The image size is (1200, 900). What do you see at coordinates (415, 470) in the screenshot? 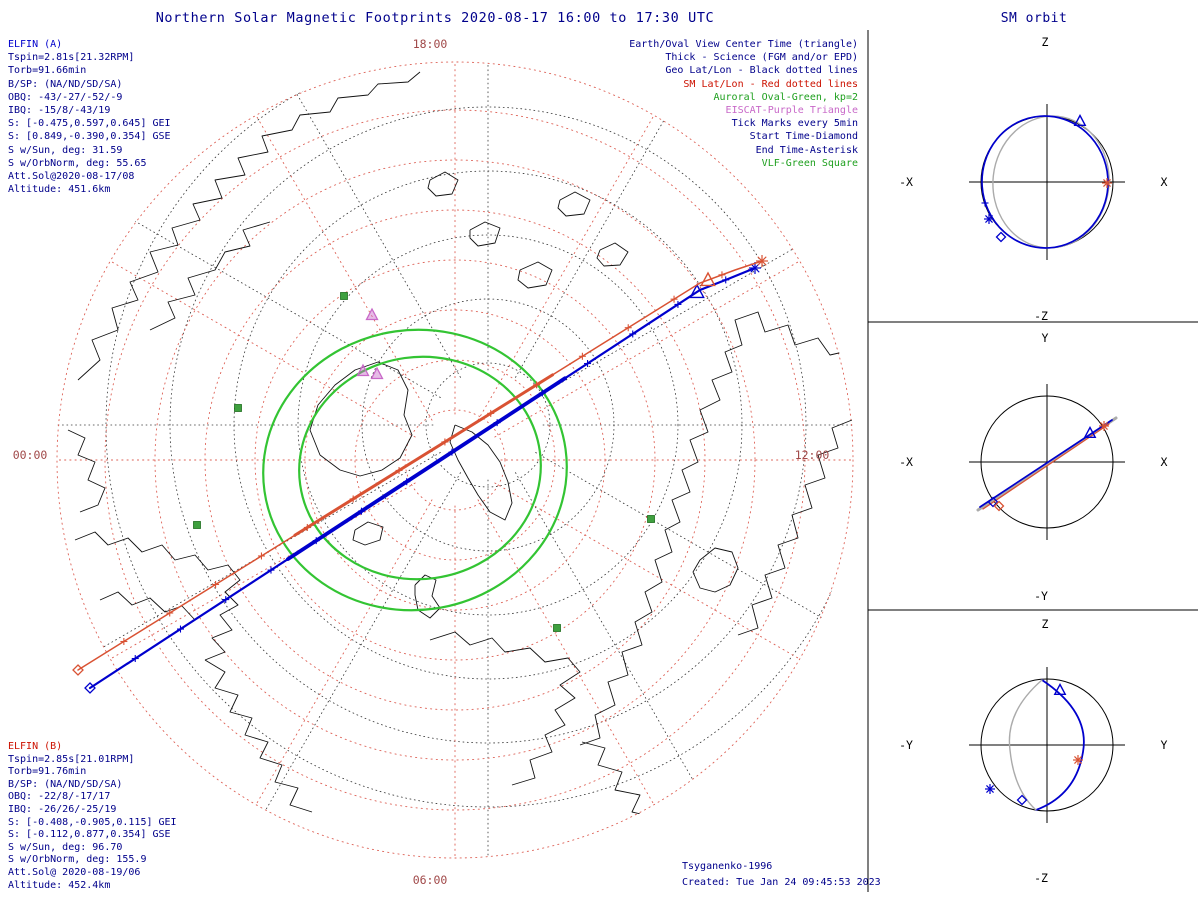
I see `auroral-oval` at bounding box center [415, 470].